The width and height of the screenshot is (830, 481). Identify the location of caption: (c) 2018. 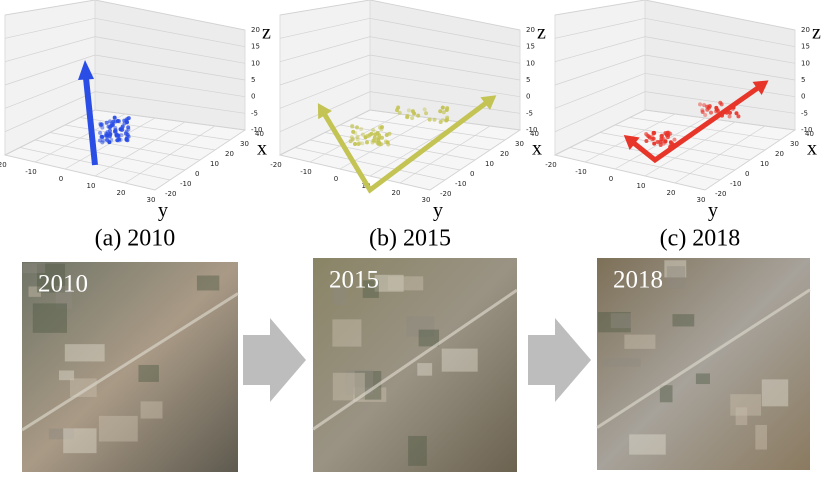
(700, 239).